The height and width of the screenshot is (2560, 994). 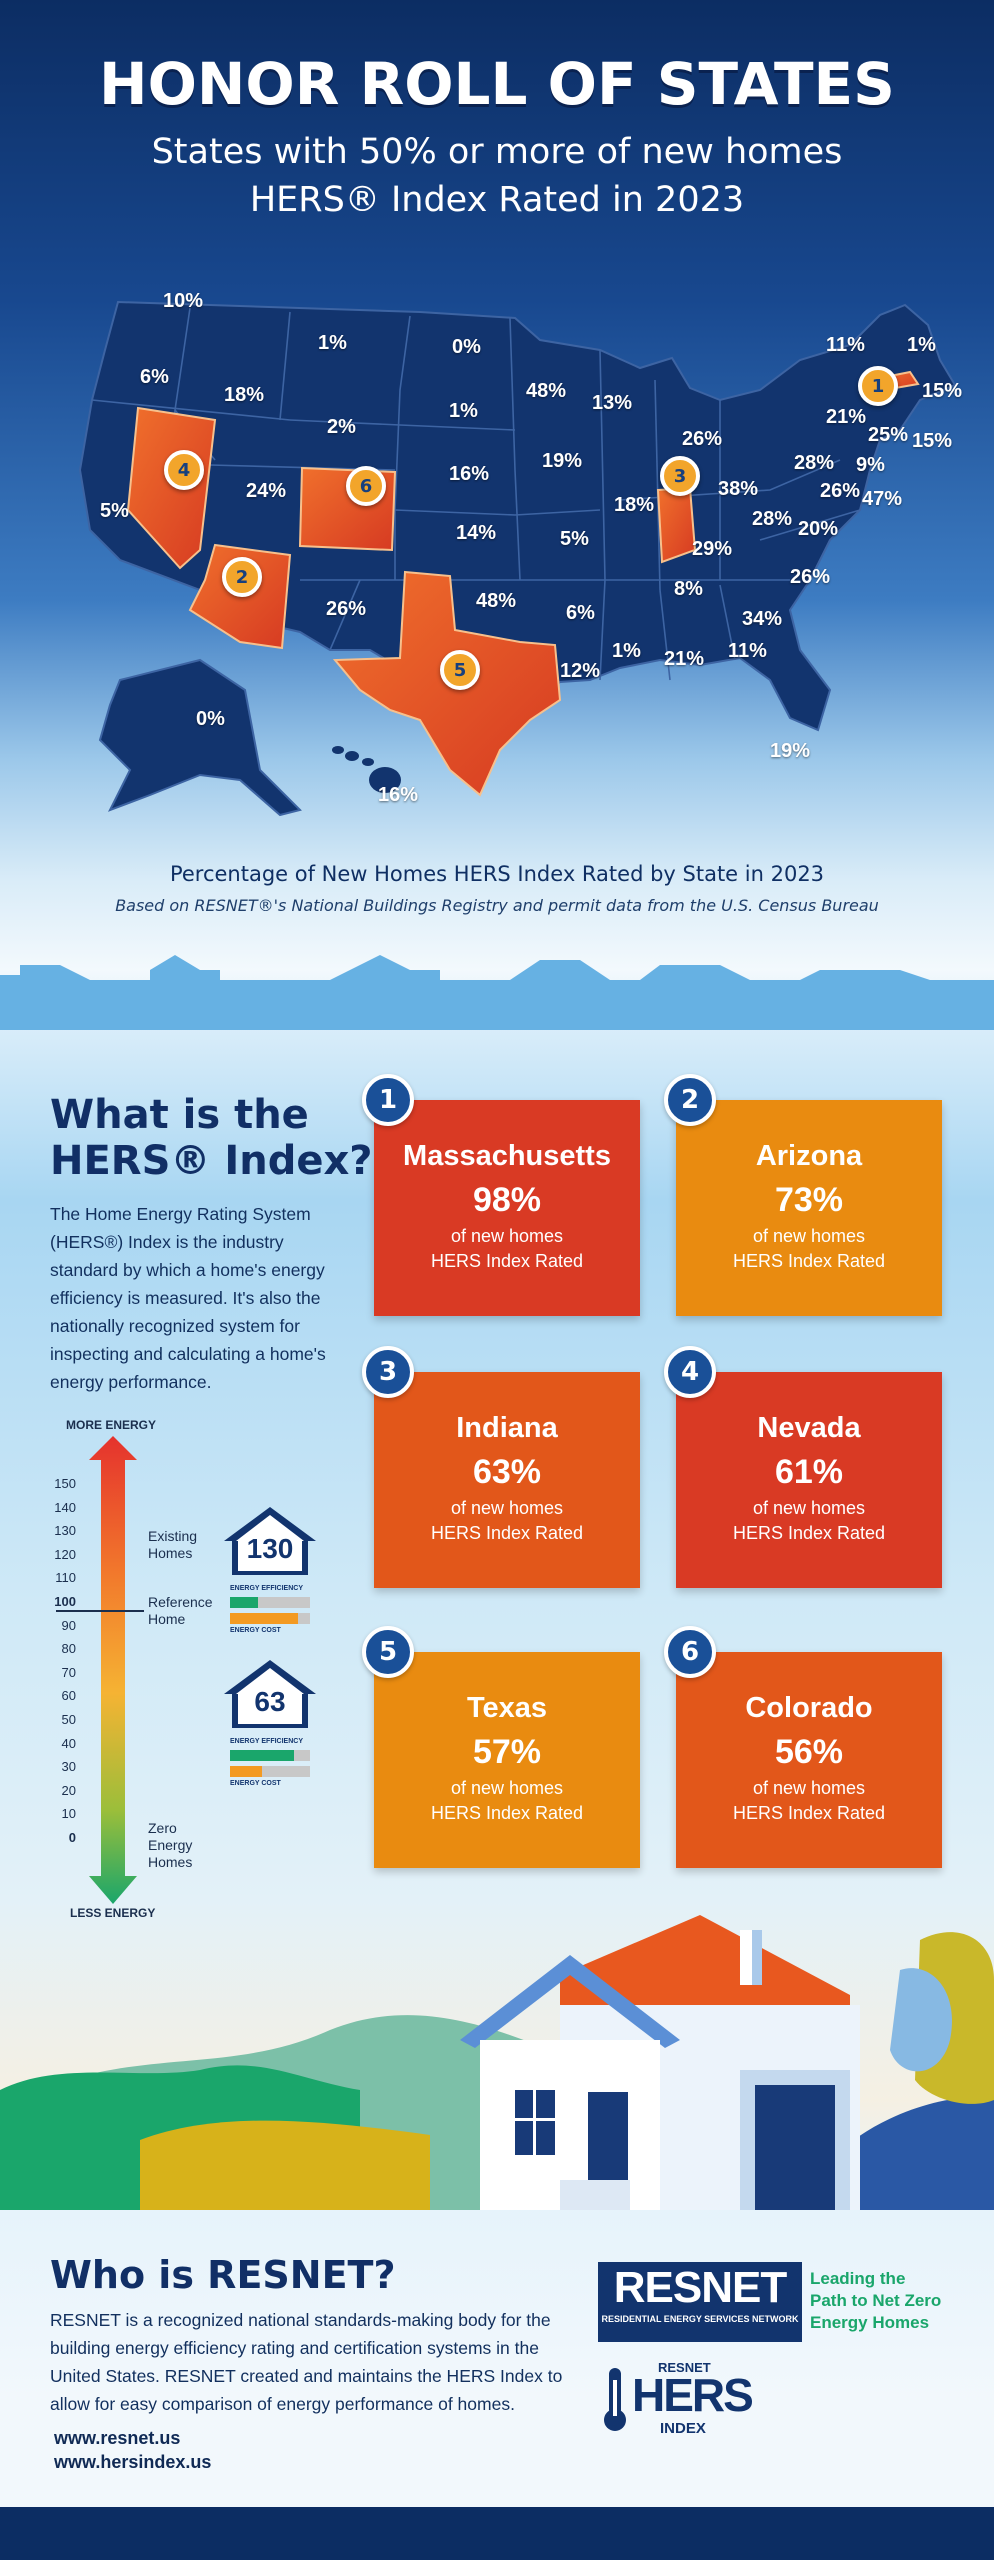 What do you see at coordinates (809, 1200) in the screenshot?
I see `card-percent: 73%` at bounding box center [809, 1200].